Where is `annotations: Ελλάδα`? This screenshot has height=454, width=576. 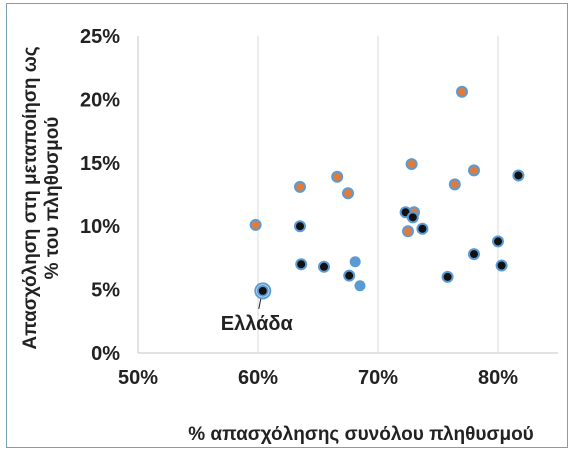
annotations: Ελλάδα is located at coordinates (257, 308).